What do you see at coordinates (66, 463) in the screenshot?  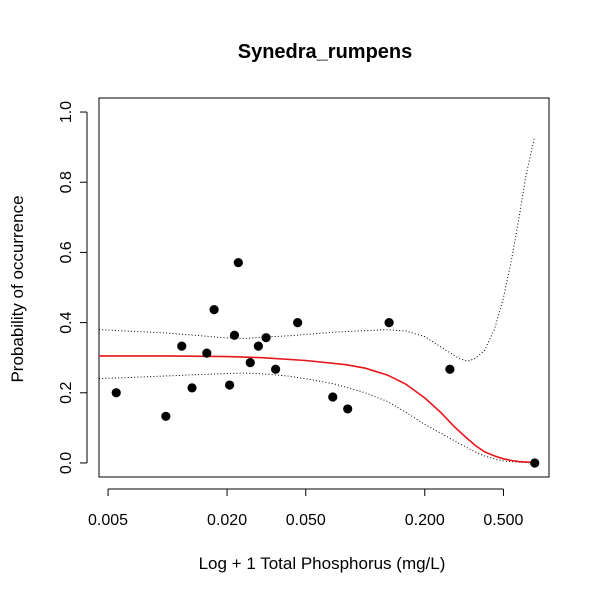 I see `y-tick-label: 0.0` at bounding box center [66, 463].